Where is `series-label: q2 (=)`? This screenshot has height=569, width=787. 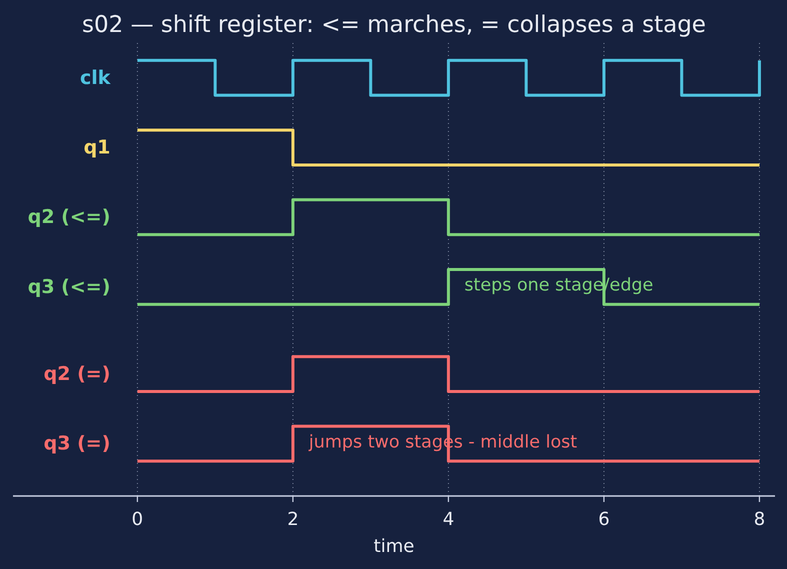 series-label: q2 (=) is located at coordinates (77, 374).